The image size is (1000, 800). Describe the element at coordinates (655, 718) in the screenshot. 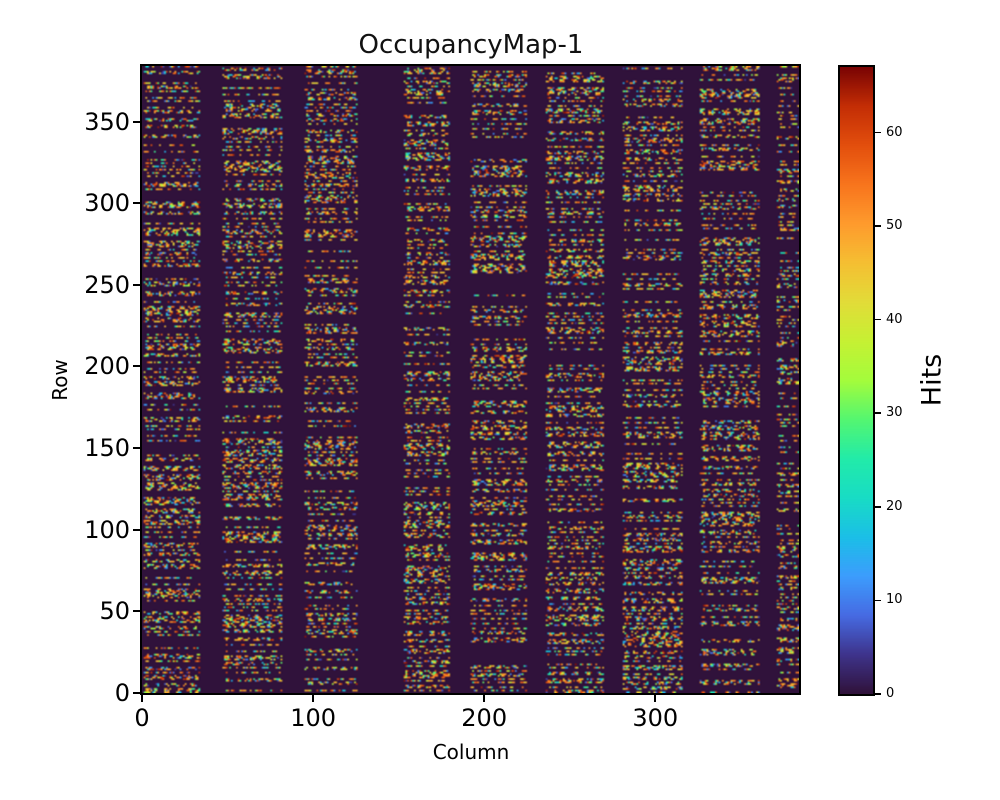

I see `x-tick-label: 300` at that location.